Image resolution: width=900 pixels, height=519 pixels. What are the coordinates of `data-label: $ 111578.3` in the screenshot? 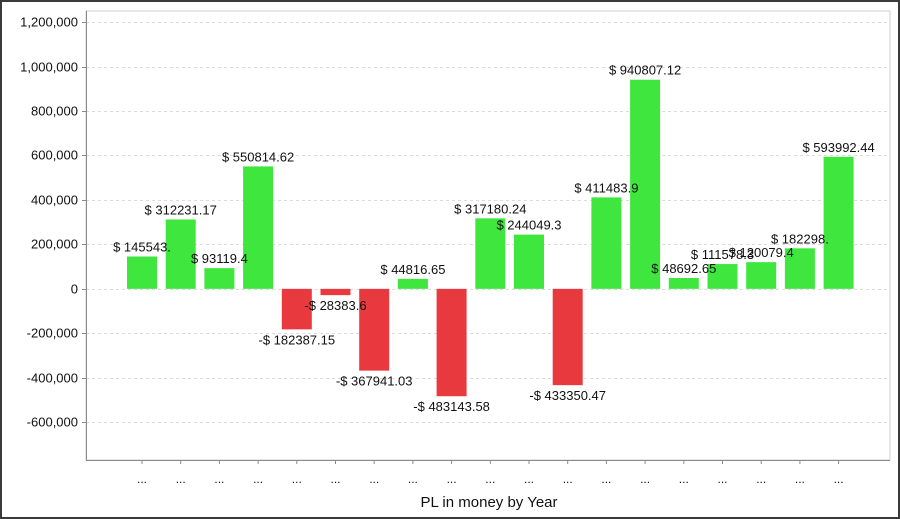 It's located at (722, 254).